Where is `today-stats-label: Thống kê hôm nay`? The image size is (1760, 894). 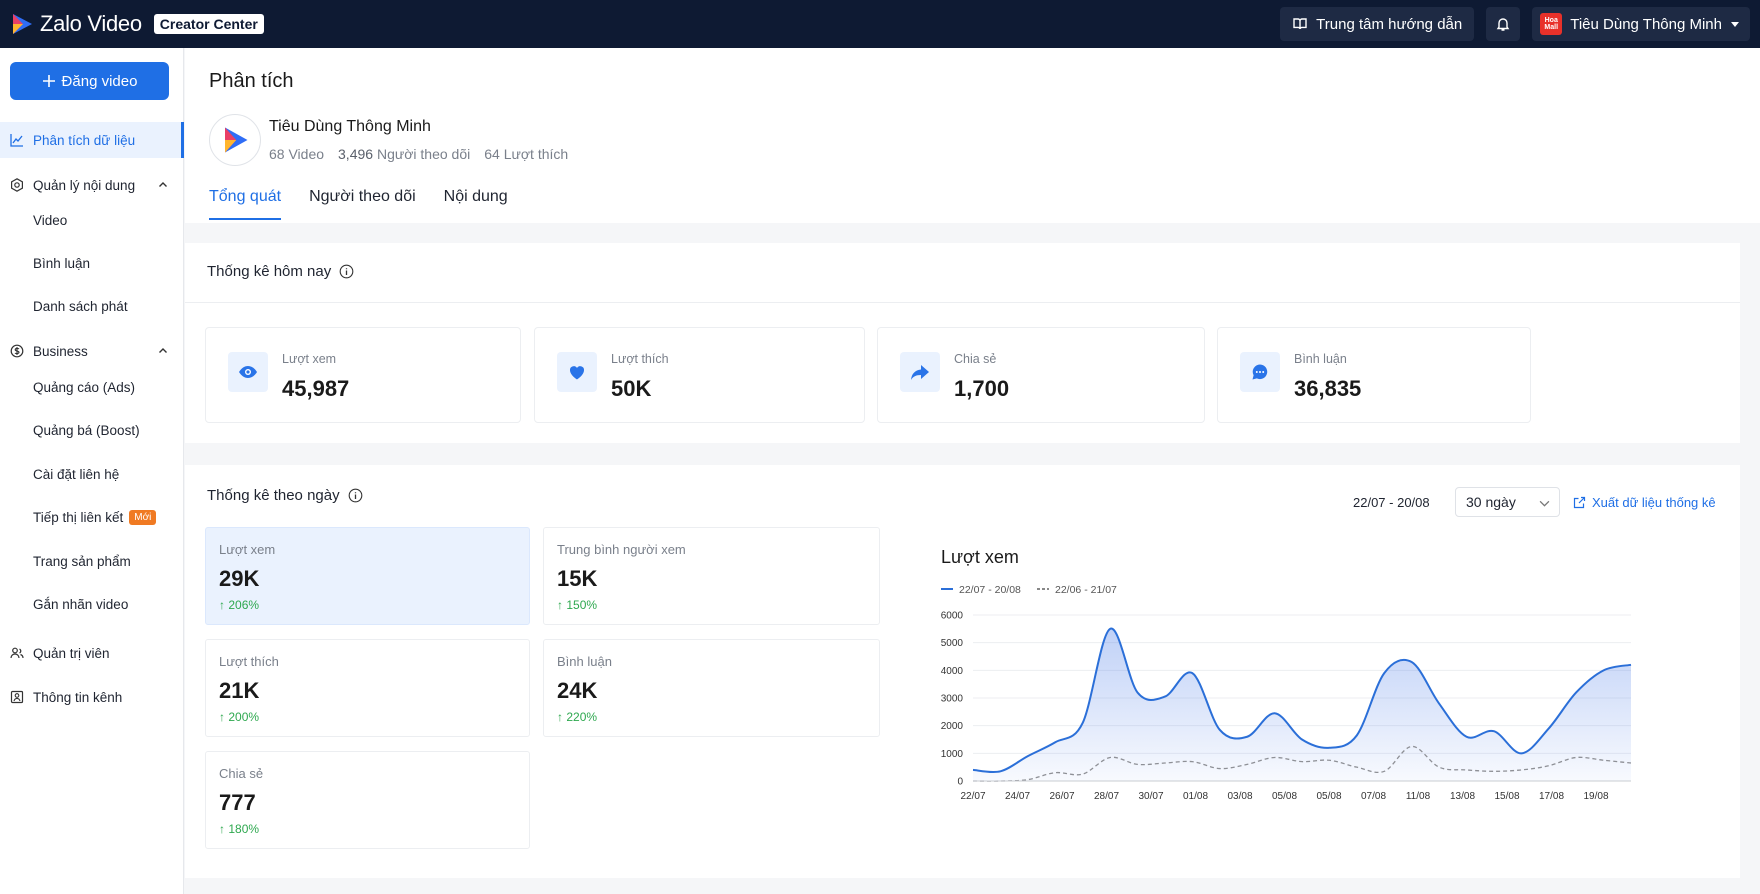
today-stats-label: Thống kê hôm nay is located at coordinates (269, 271).